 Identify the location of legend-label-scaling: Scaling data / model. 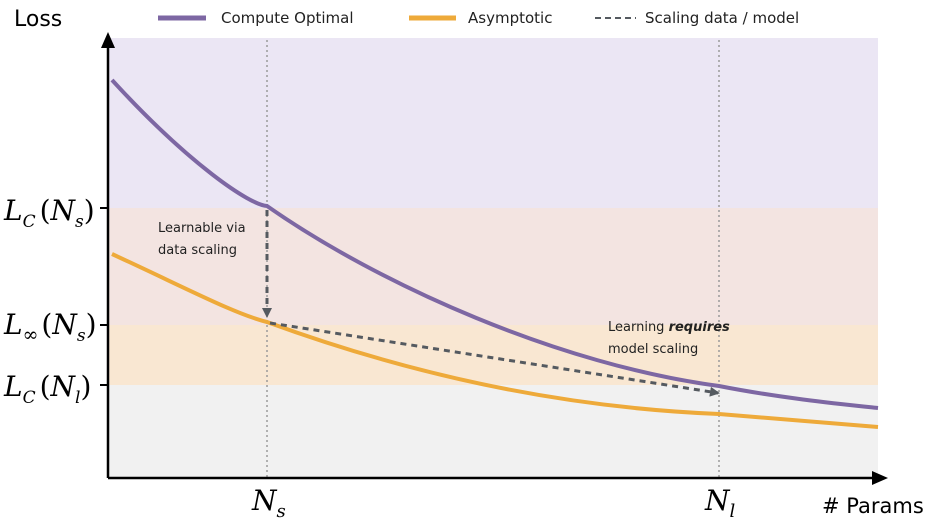
(722, 18).